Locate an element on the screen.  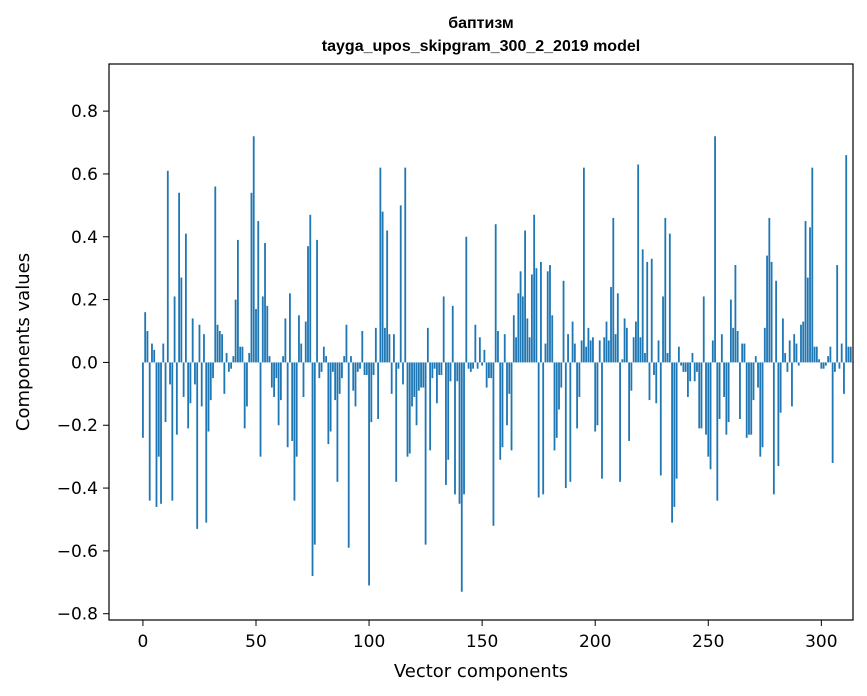
y-tick-label: −0.2 is located at coordinates (77, 426).